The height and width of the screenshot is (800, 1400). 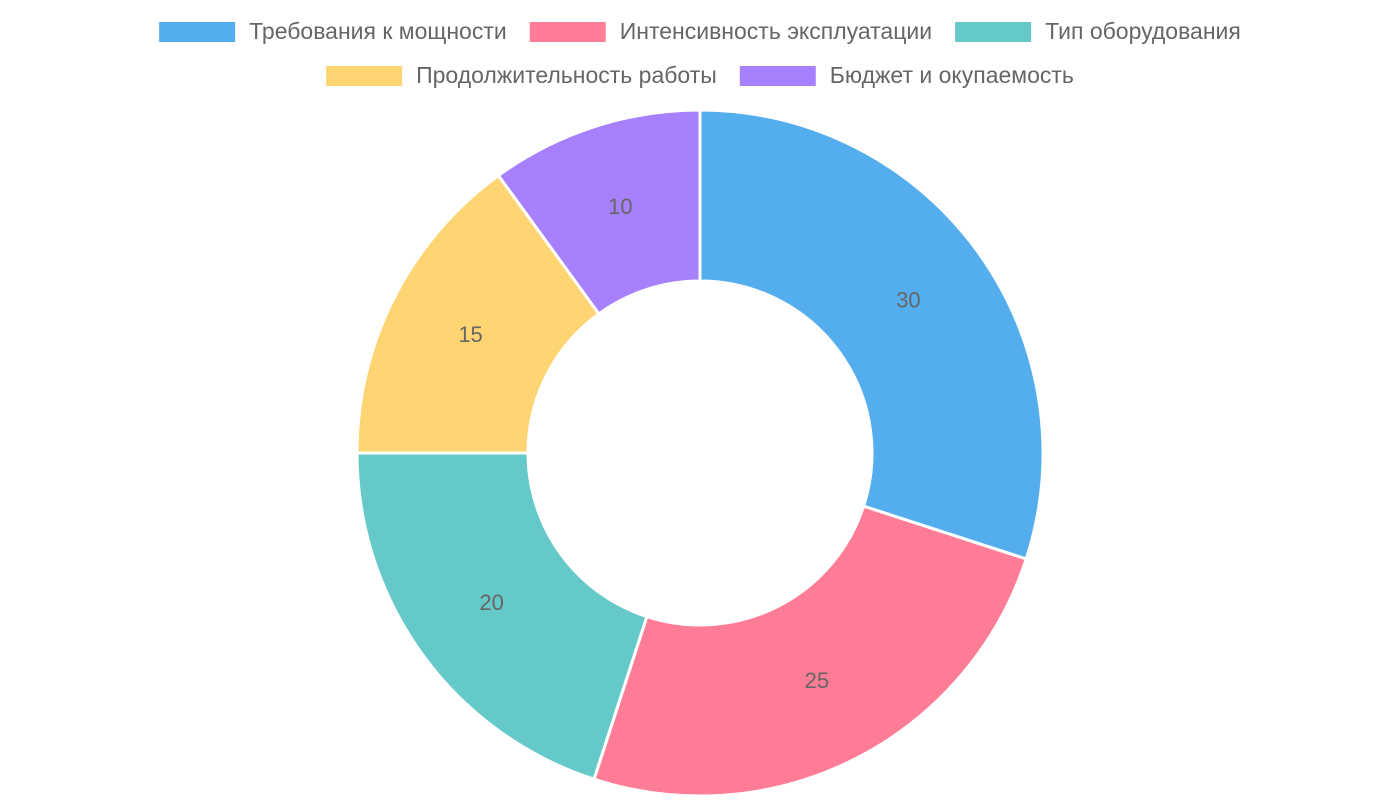 What do you see at coordinates (378, 31) in the screenshot?
I see `legend-label: Требования к мощности` at bounding box center [378, 31].